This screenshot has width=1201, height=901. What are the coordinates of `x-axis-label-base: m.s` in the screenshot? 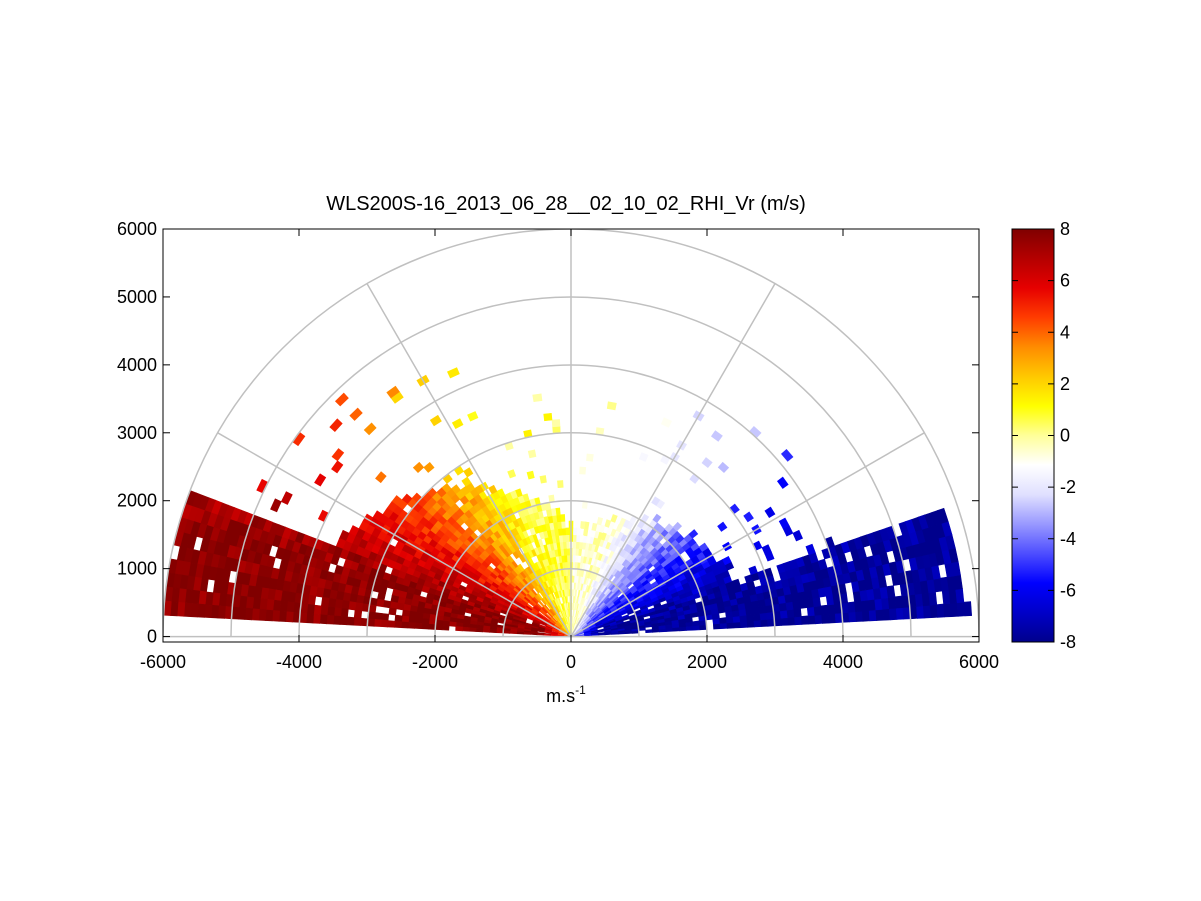 It's located at (560, 696).